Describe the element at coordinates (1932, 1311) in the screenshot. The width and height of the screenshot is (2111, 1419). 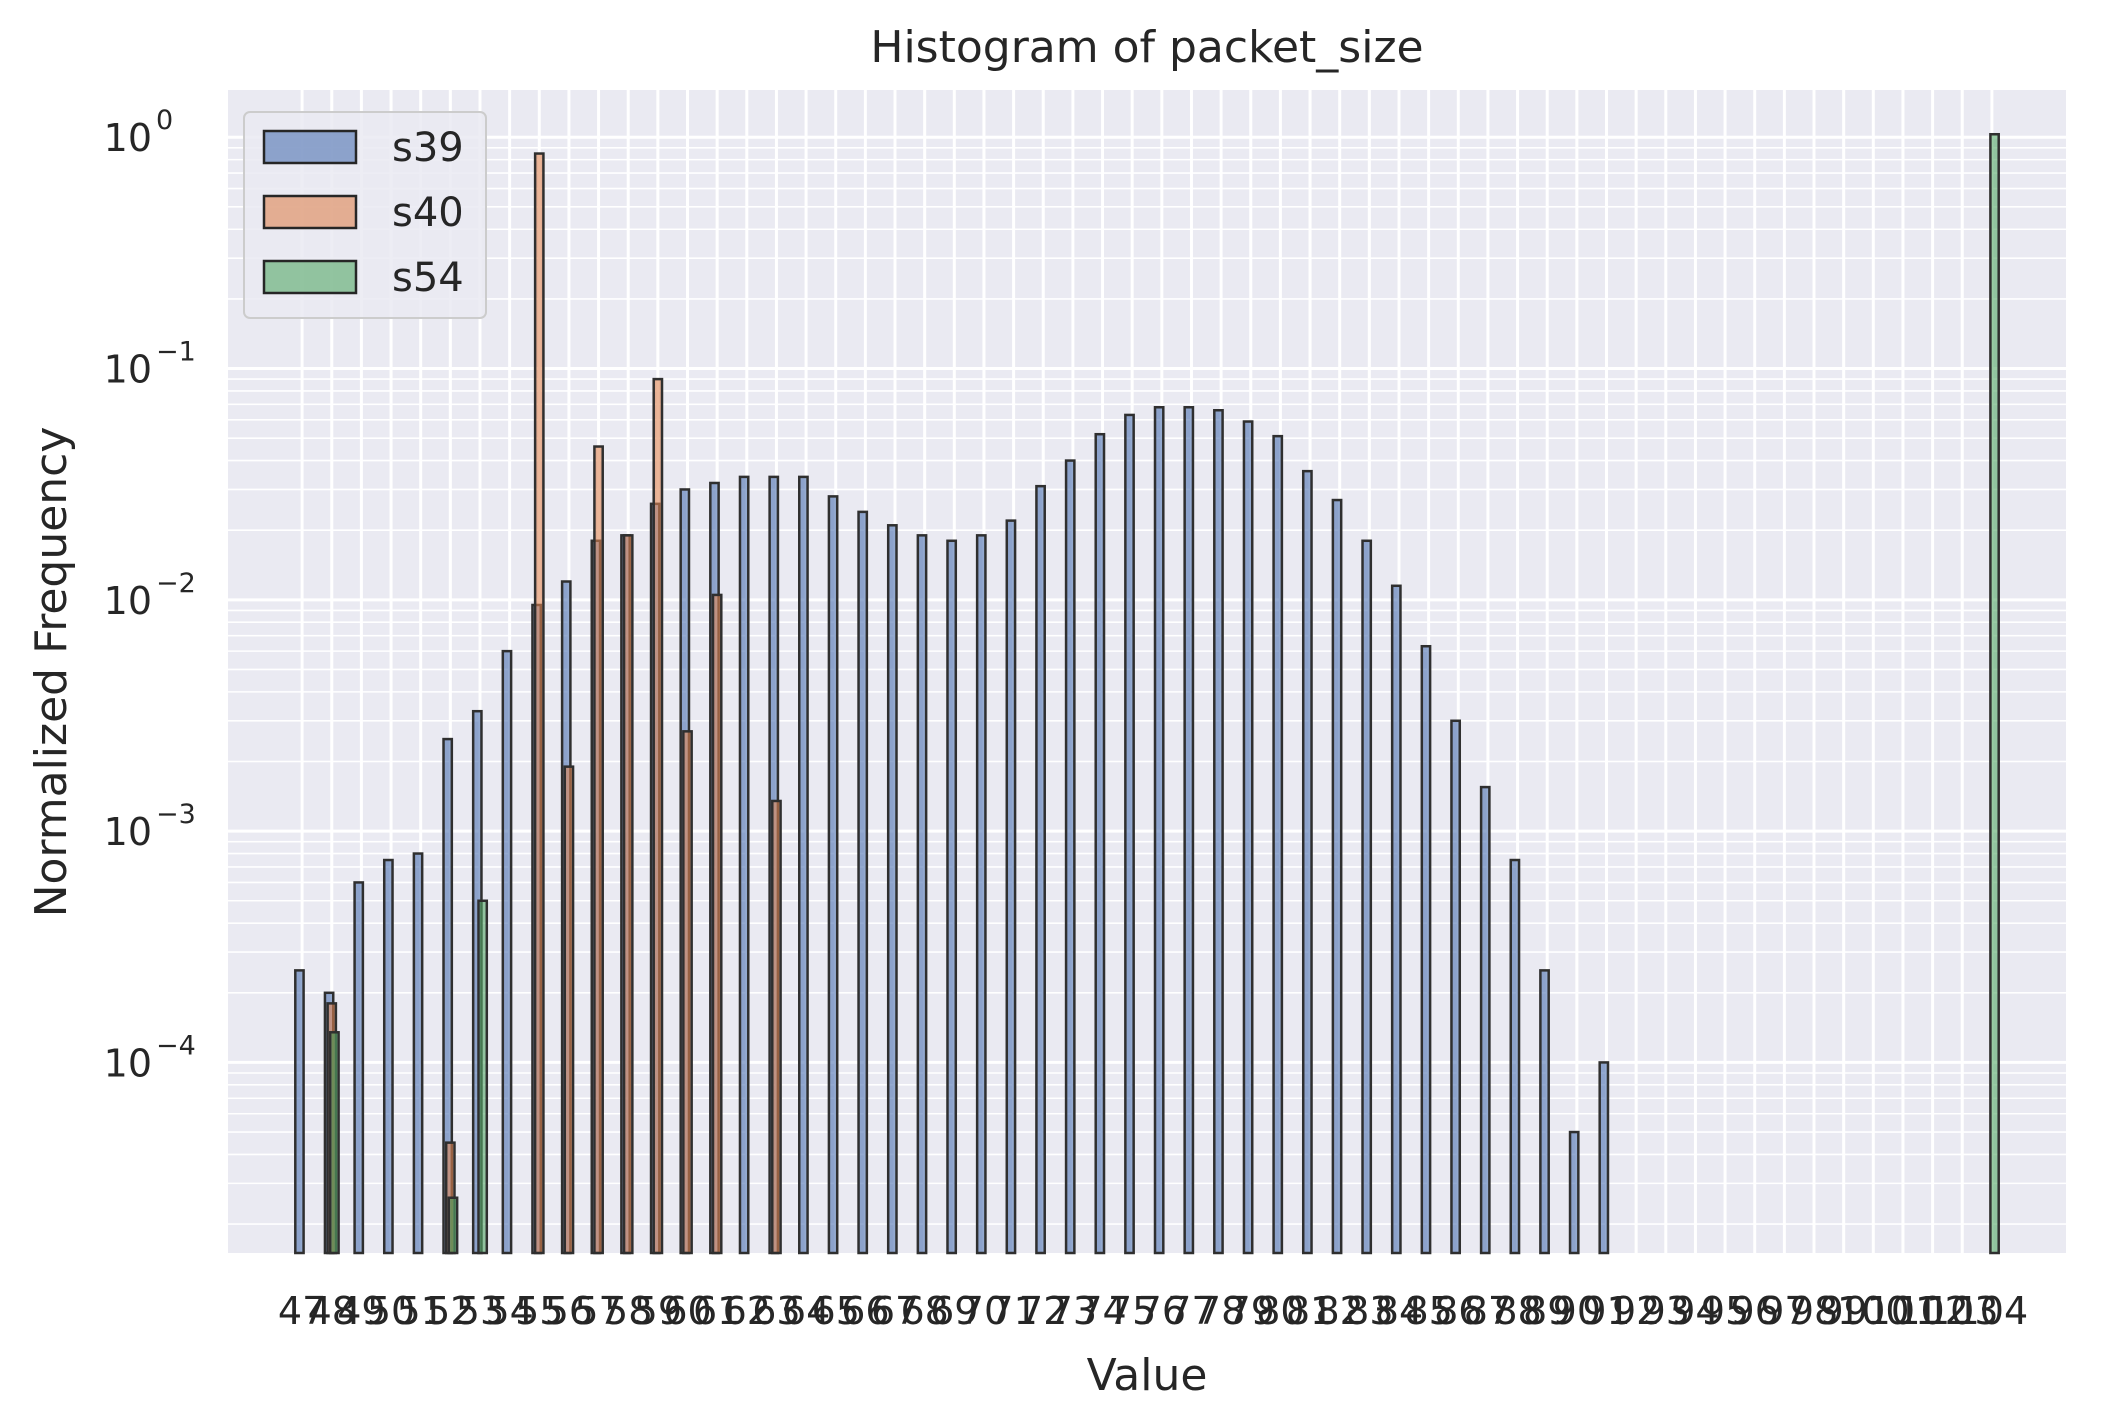
I see `x-tick-label: 102` at that location.